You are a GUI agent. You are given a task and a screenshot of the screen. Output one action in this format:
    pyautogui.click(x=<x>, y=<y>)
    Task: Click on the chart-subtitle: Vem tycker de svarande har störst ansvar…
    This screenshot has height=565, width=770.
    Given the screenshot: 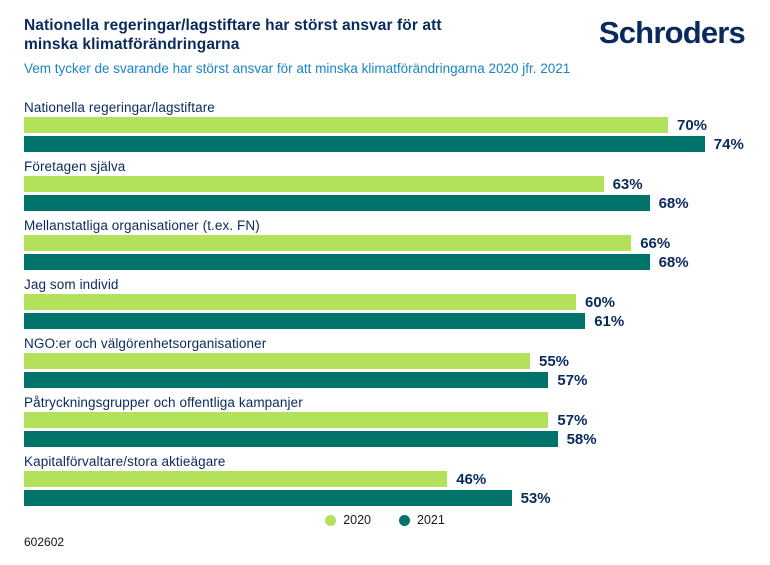 What is the action you would take?
    pyautogui.click(x=297, y=68)
    